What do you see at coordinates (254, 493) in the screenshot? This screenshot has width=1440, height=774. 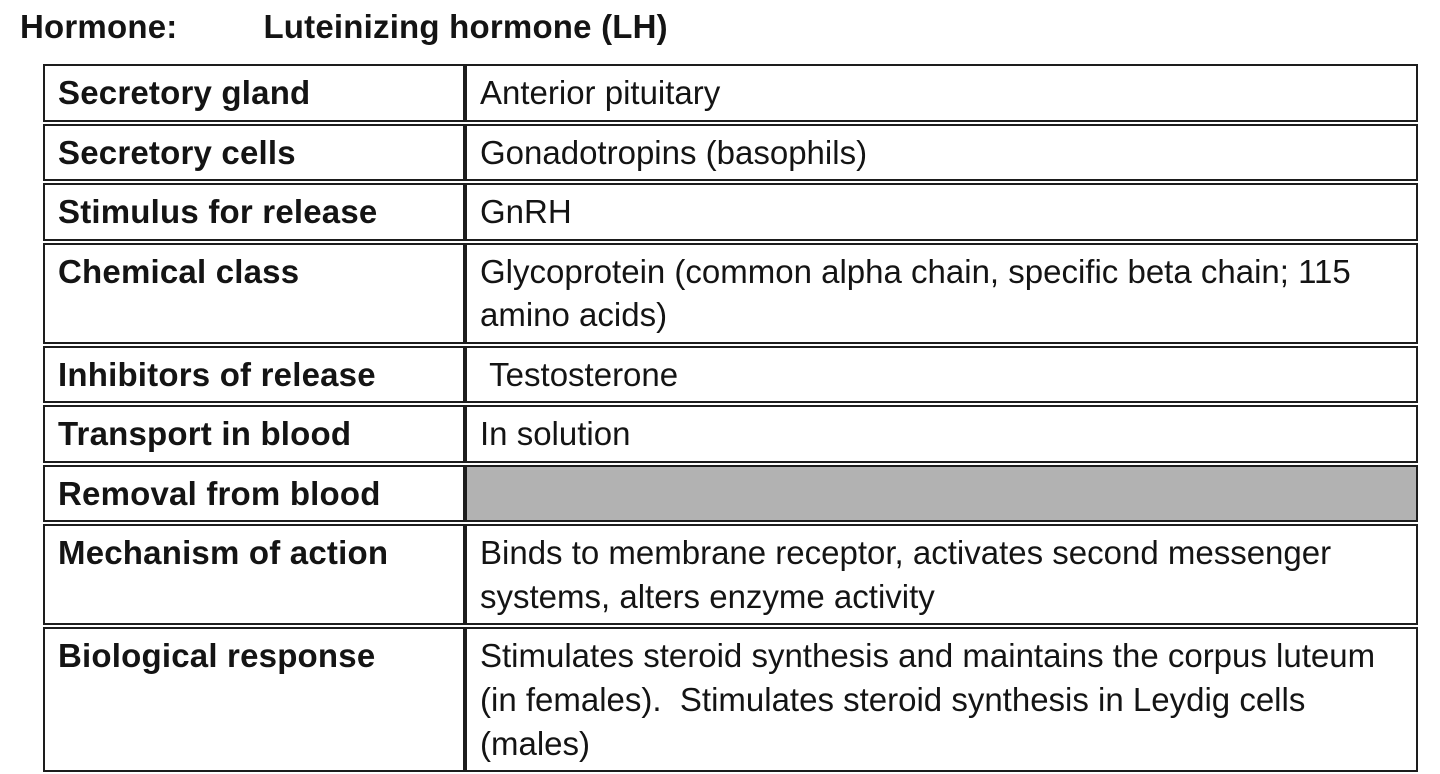 I see `row-label-removal-from-blood: Removal from blood` at bounding box center [254, 493].